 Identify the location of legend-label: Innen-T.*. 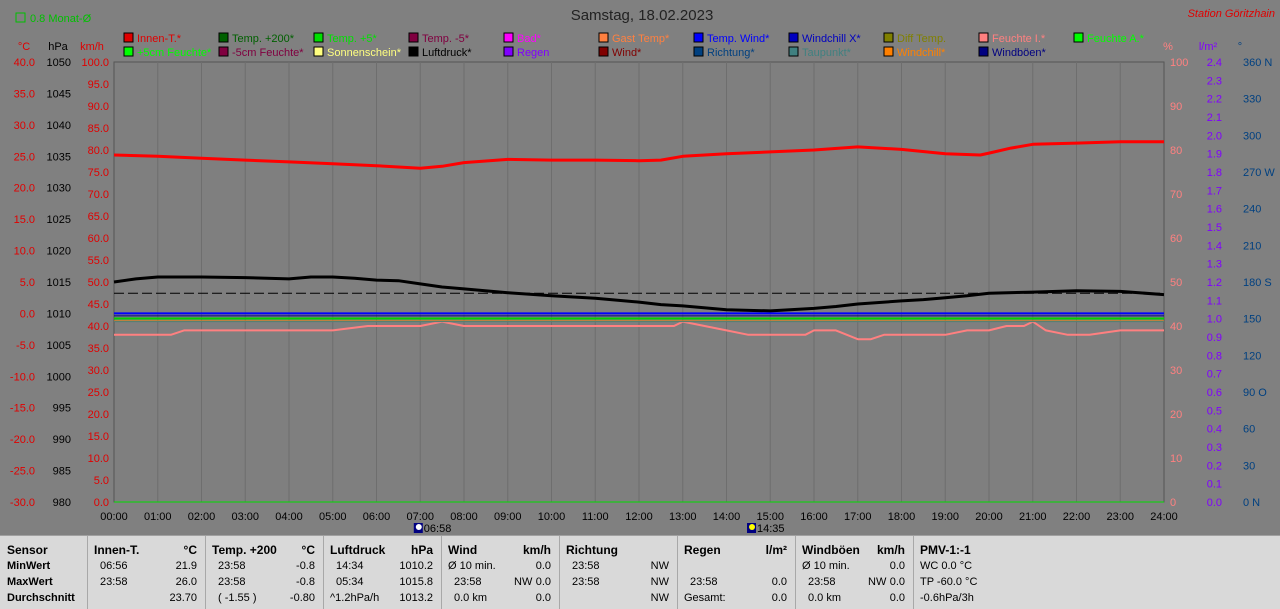
(159, 39).